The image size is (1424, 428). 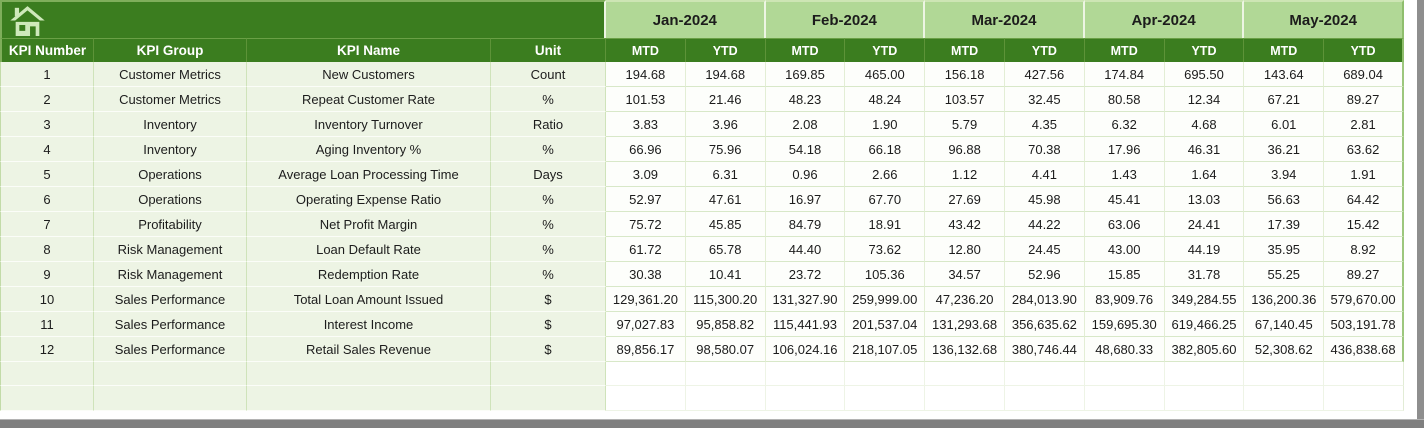 I want to click on value-cell: 1.91, so click(x=1364, y=174).